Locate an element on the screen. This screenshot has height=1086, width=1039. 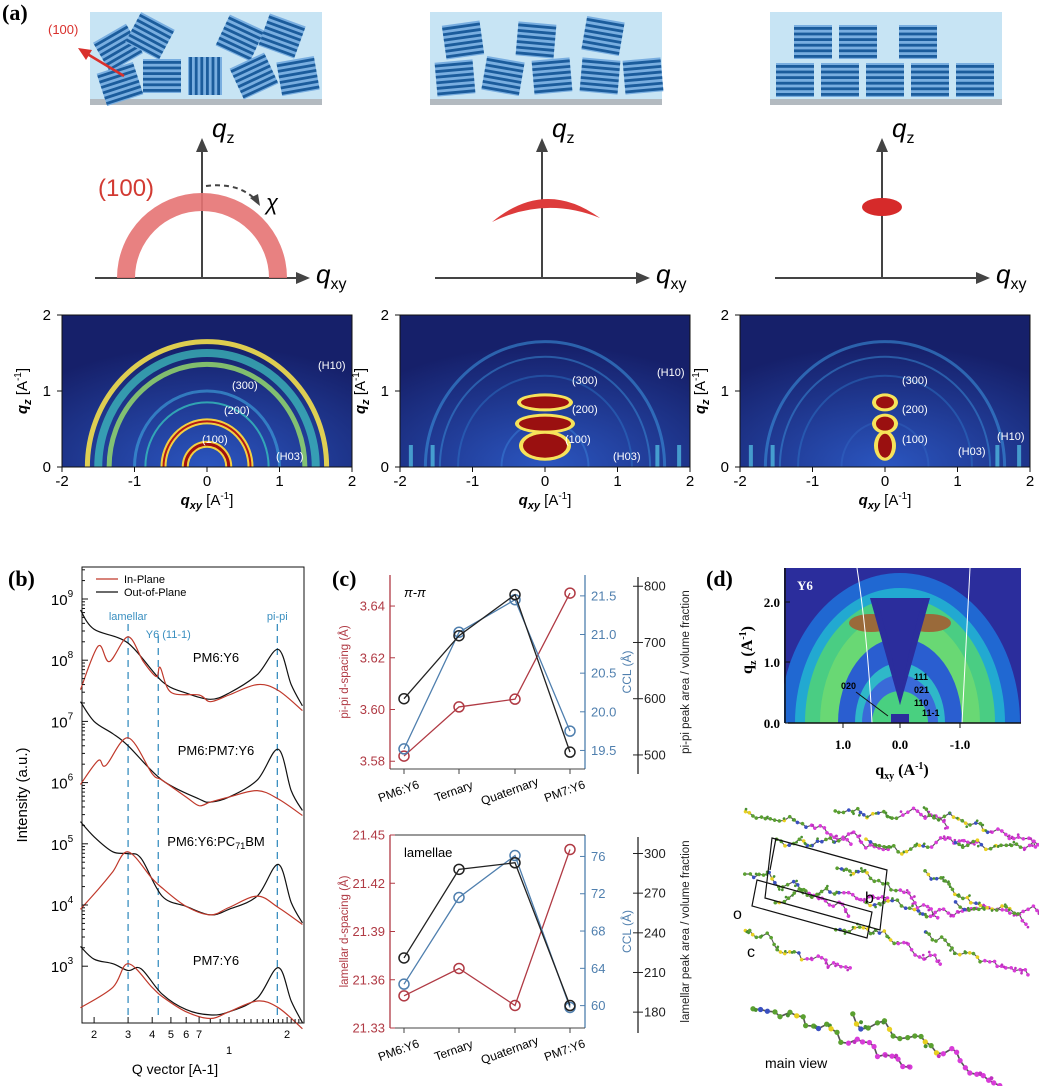
bond is located at coordinates (832, 840).